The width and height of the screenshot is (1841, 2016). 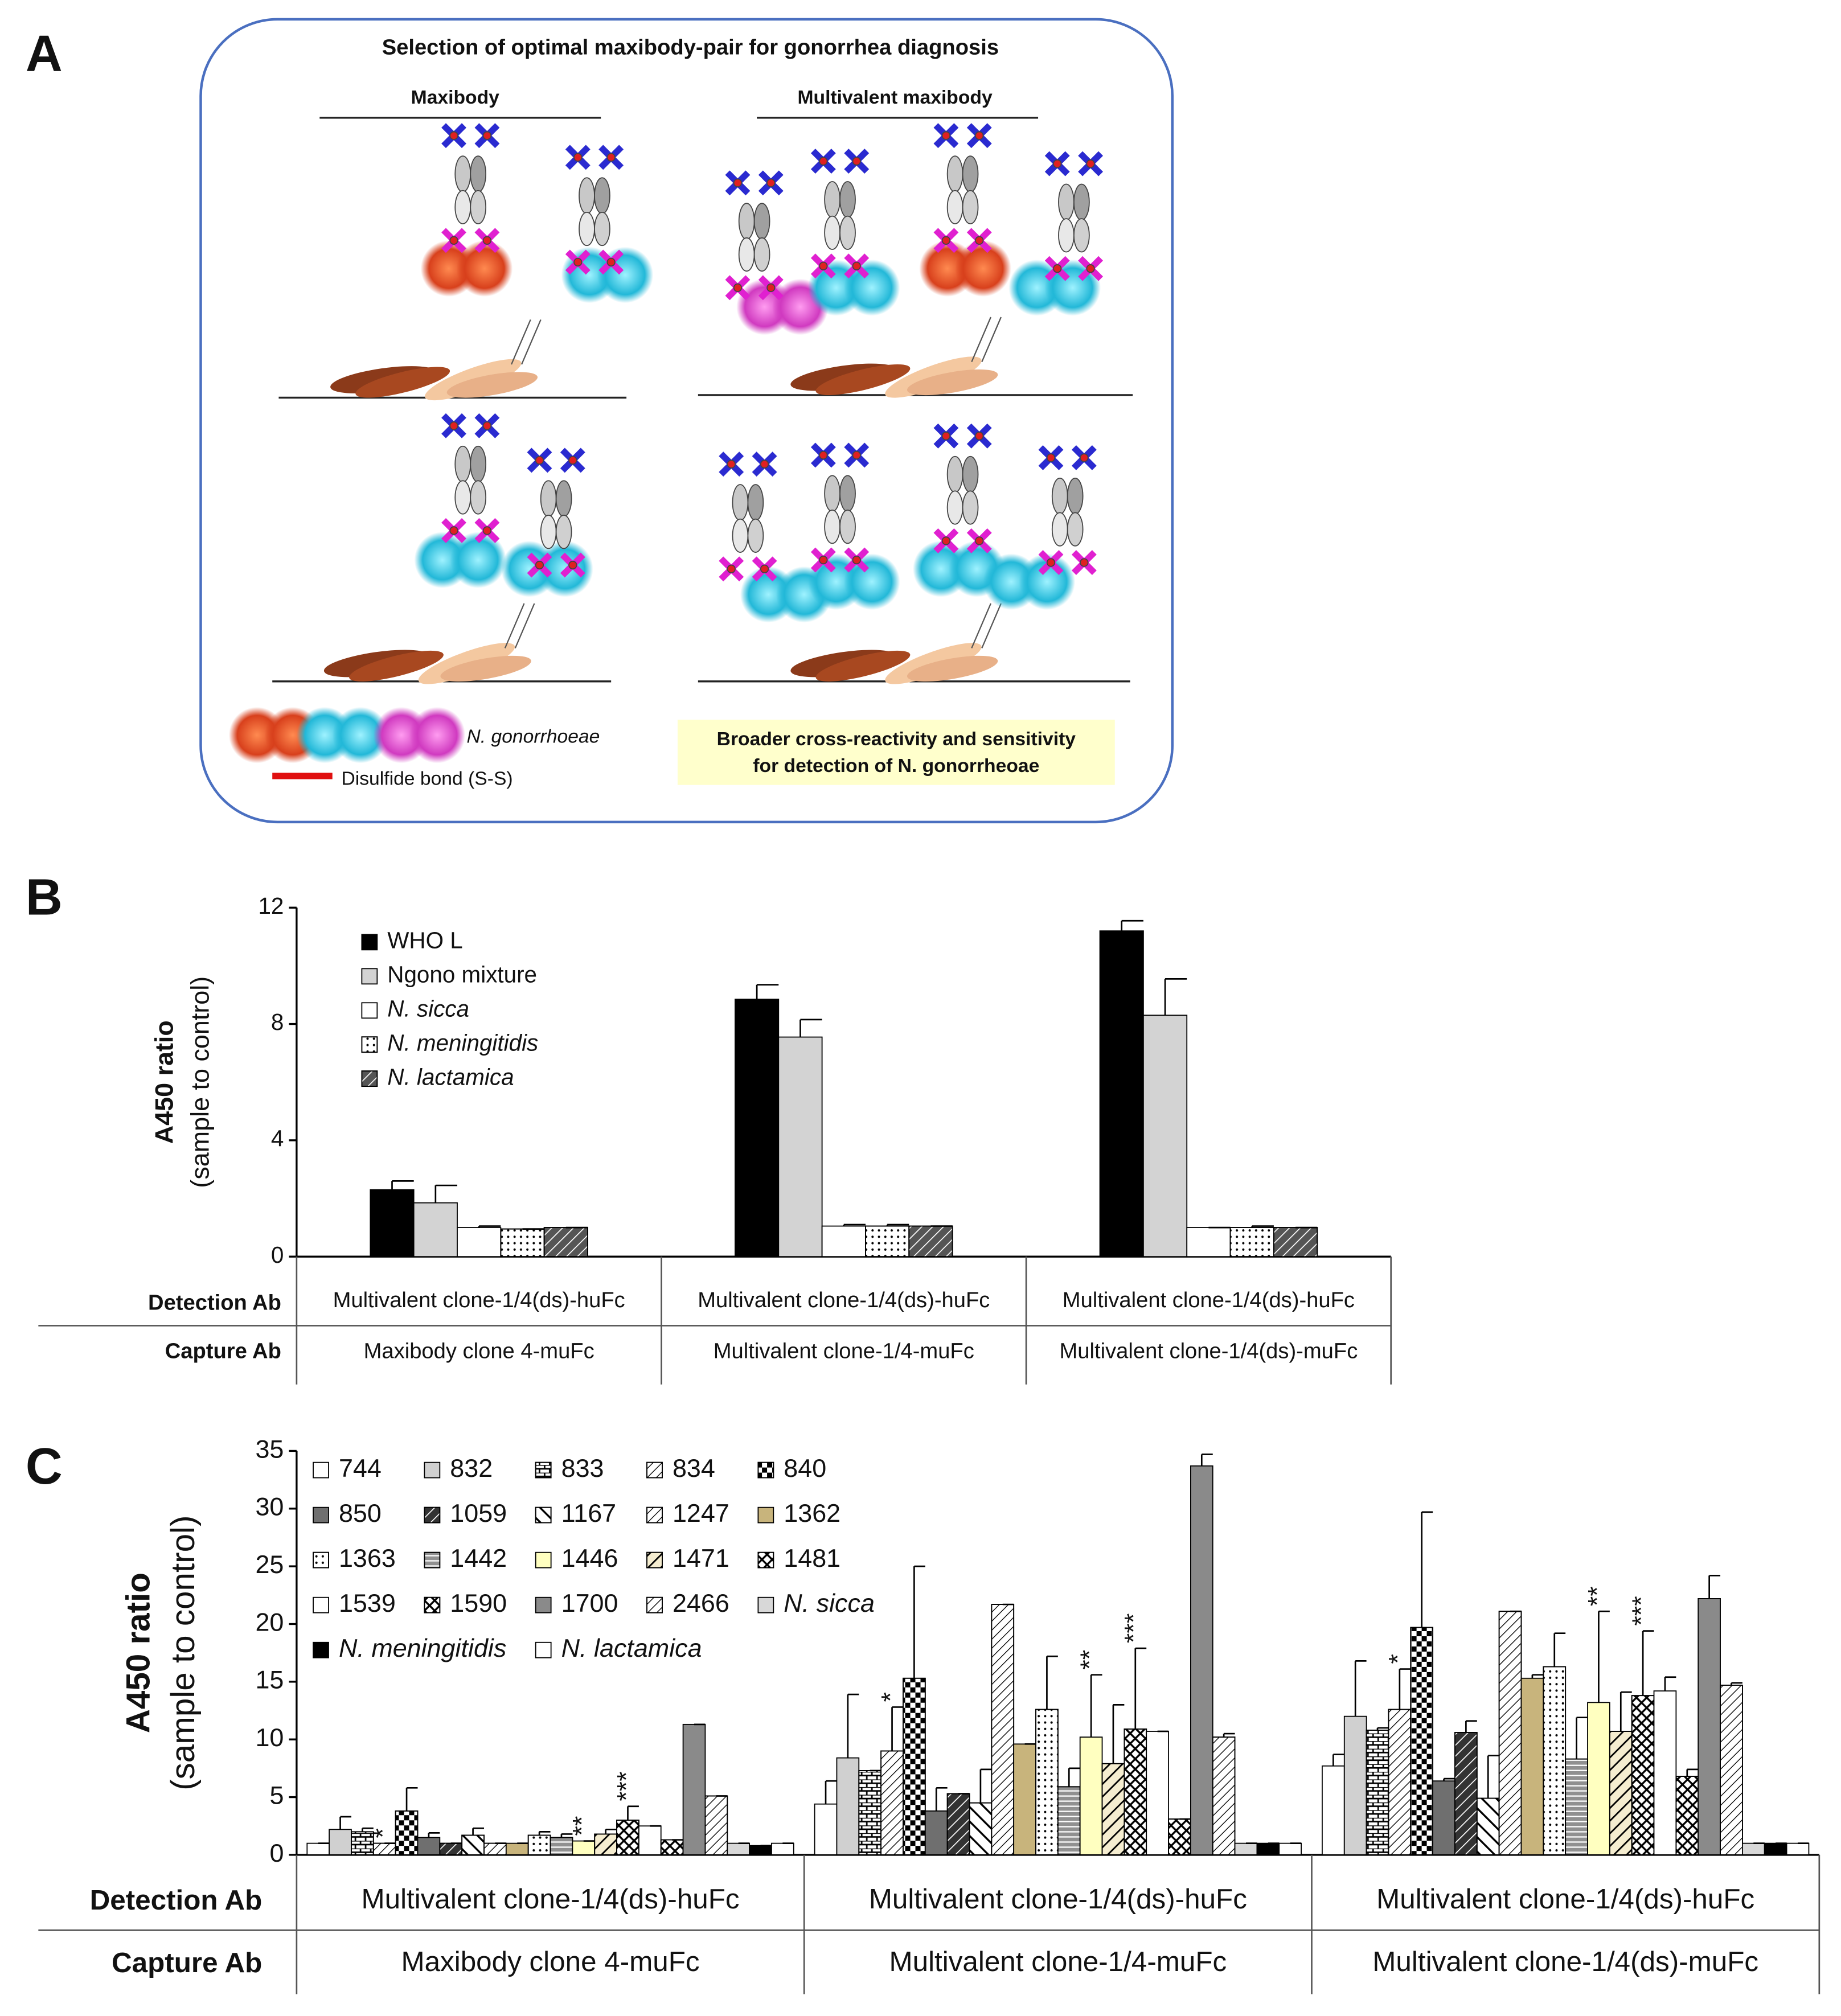 What do you see at coordinates (44, 1466) in the screenshot?
I see `panel-letter: C` at bounding box center [44, 1466].